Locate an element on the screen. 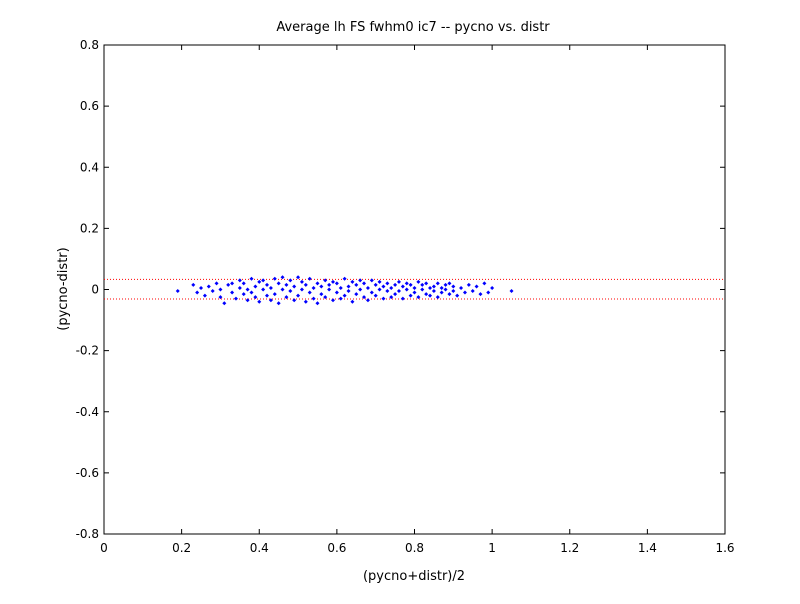 The height and width of the screenshot is (604, 800). y-tick-label: 0.6 is located at coordinates (89, 106).